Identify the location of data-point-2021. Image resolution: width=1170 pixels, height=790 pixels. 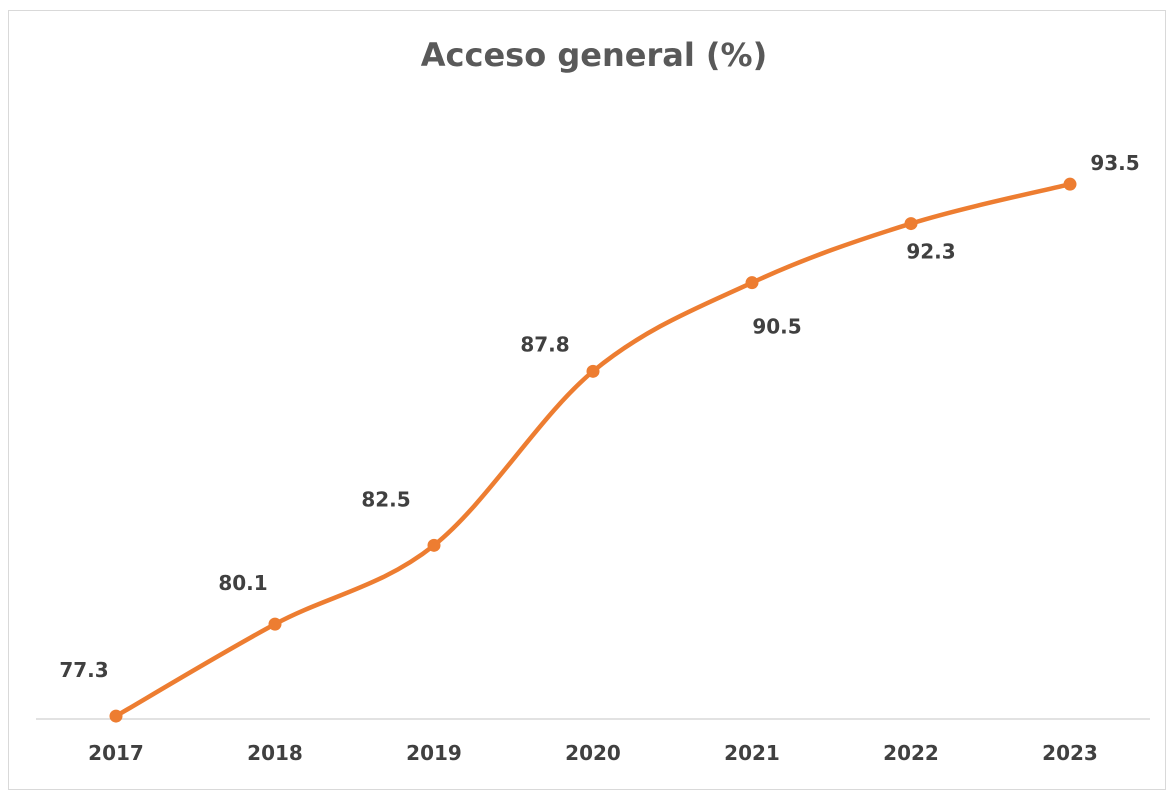
(752, 283).